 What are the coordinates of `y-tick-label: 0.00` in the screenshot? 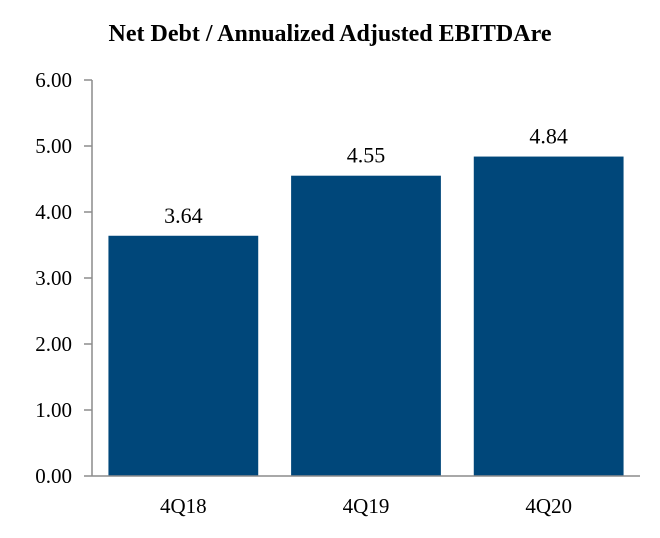 It's located at (53, 476).